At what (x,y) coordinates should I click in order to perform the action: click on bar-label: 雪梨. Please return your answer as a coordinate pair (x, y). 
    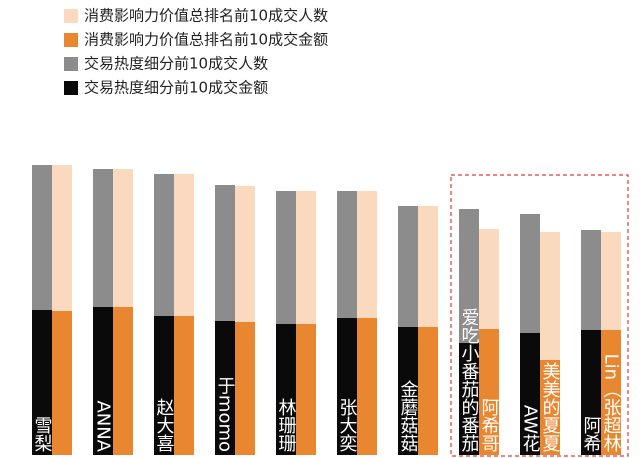
    Looking at the image, I should click on (42, 434).